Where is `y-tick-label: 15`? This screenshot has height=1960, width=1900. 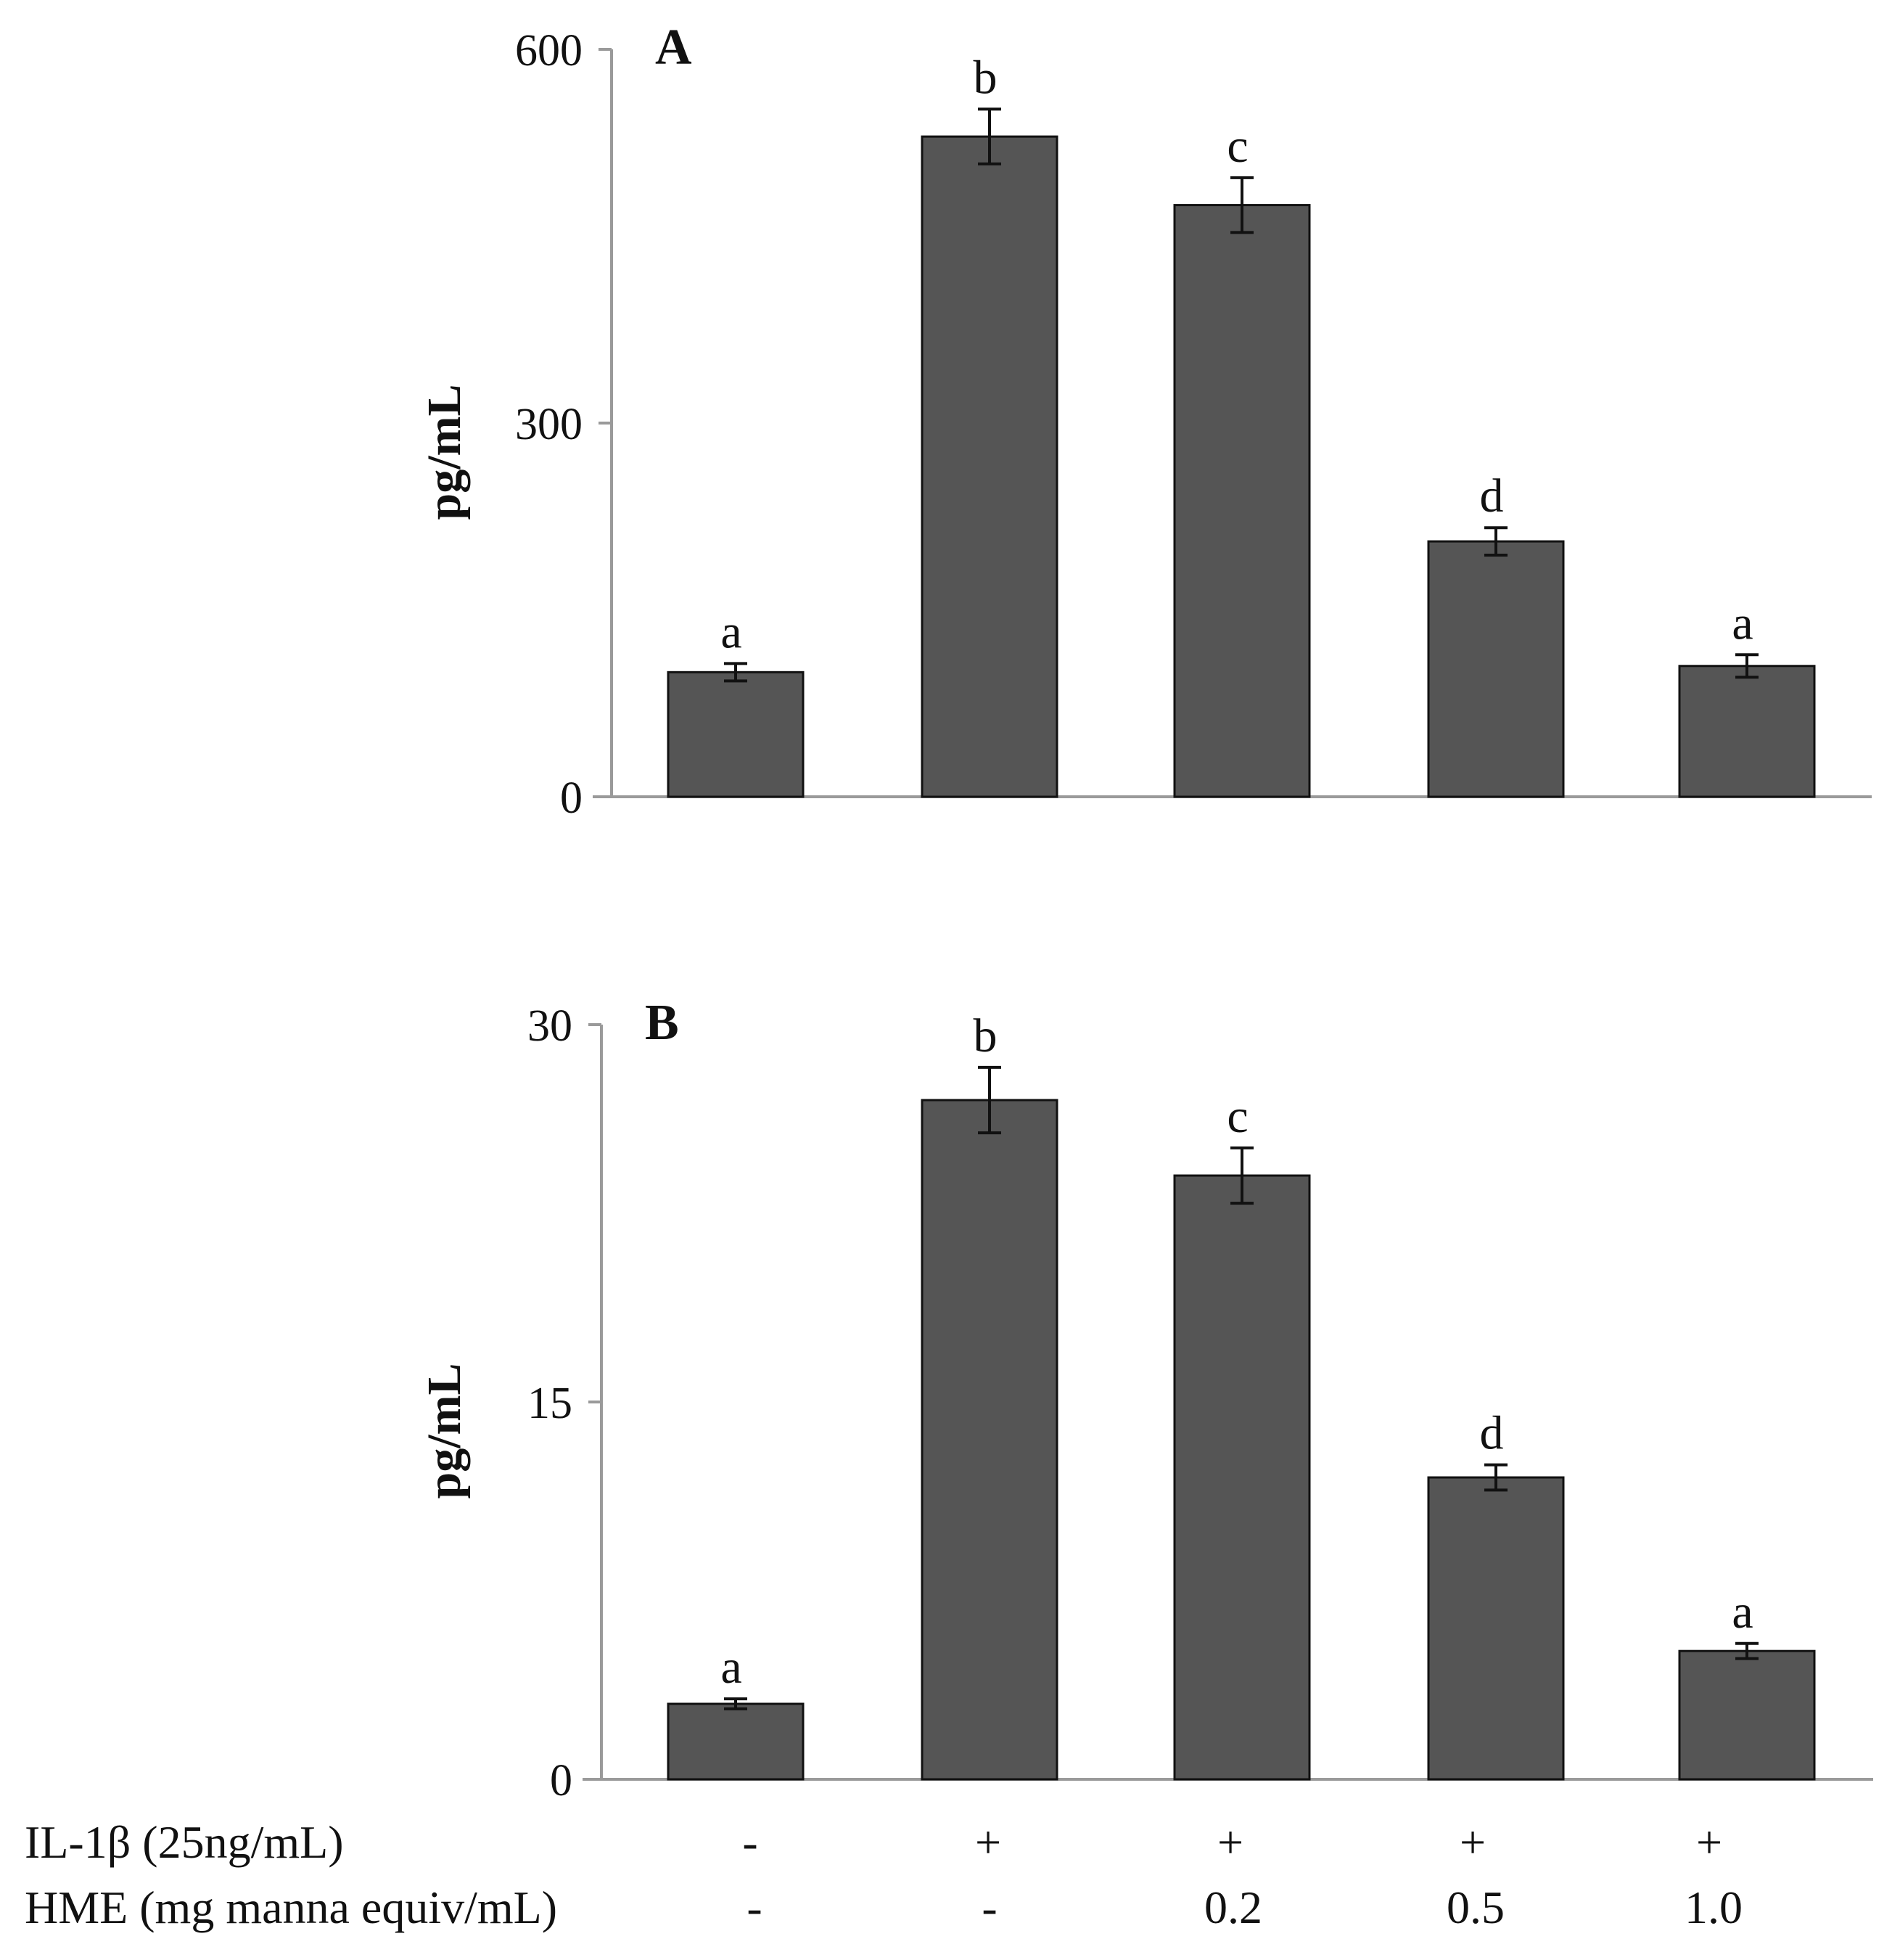 y-tick-label: 15 is located at coordinates (549, 1403).